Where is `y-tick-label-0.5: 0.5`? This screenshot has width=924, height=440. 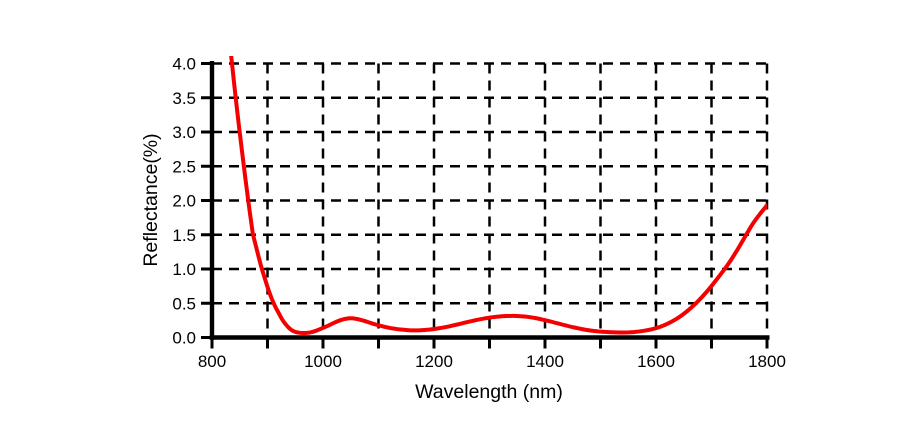 y-tick-label-0.5: 0.5 is located at coordinates (184, 303).